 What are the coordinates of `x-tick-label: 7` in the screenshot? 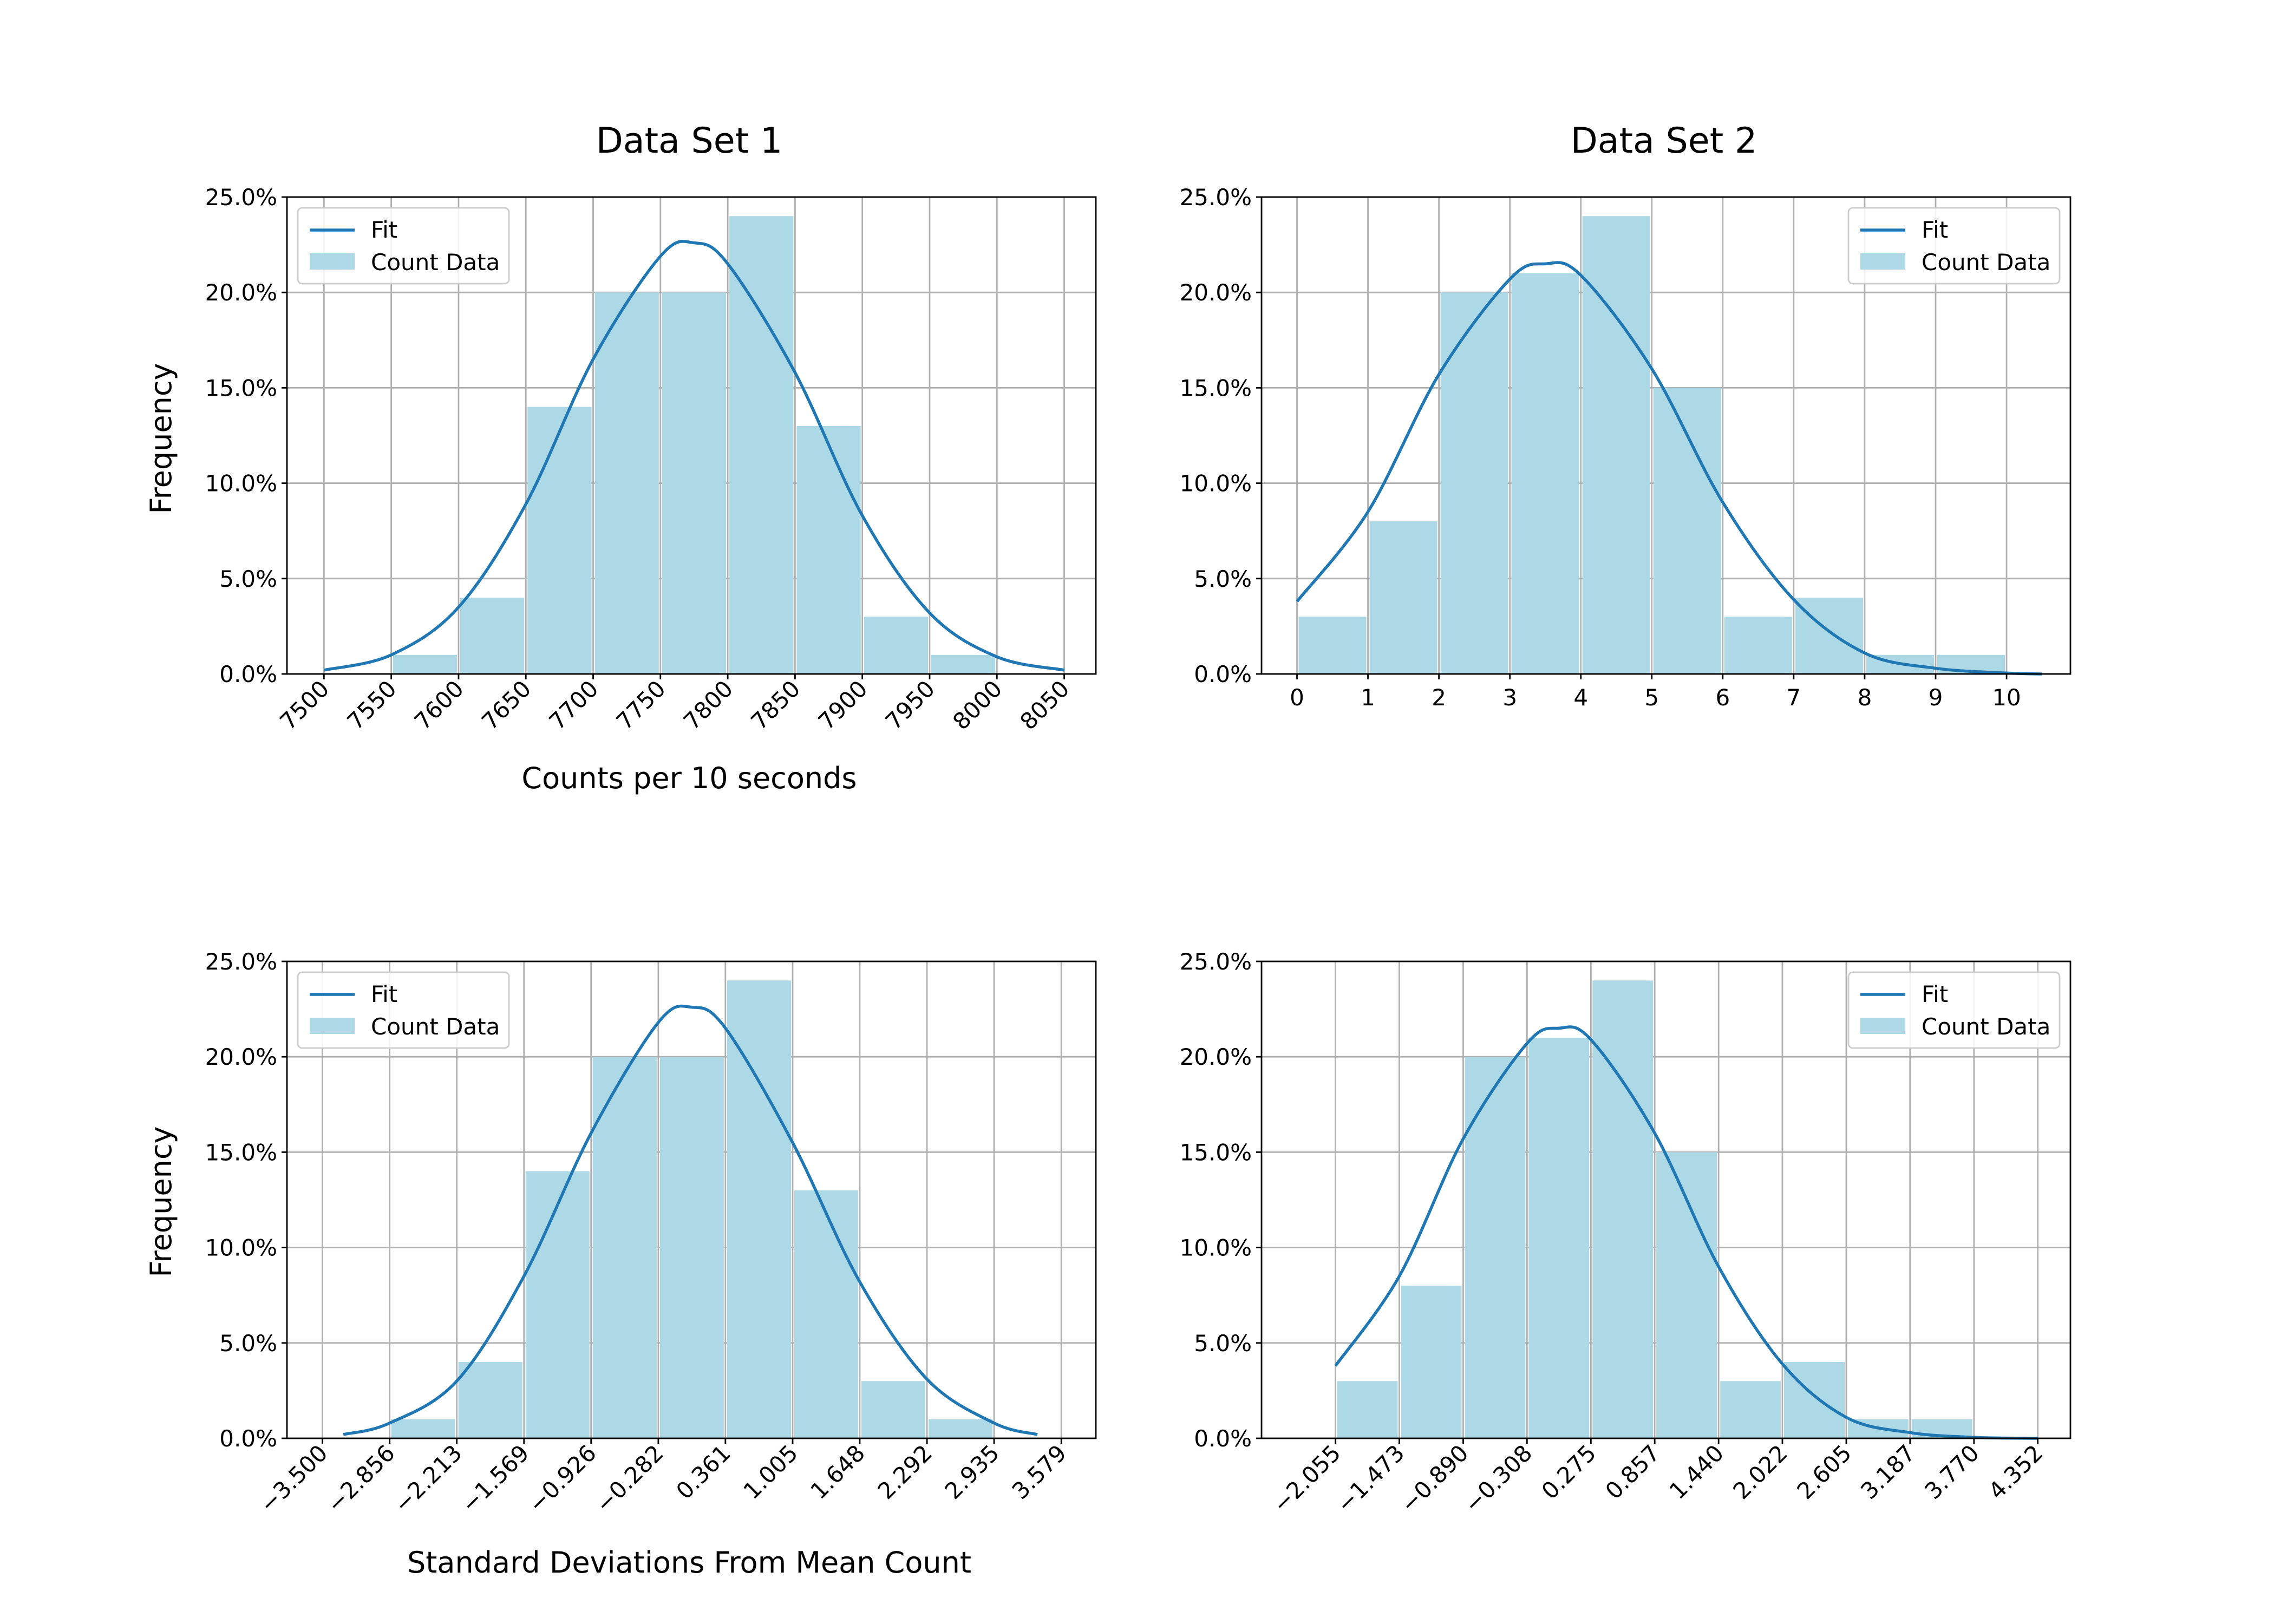 It's located at (1794, 697).